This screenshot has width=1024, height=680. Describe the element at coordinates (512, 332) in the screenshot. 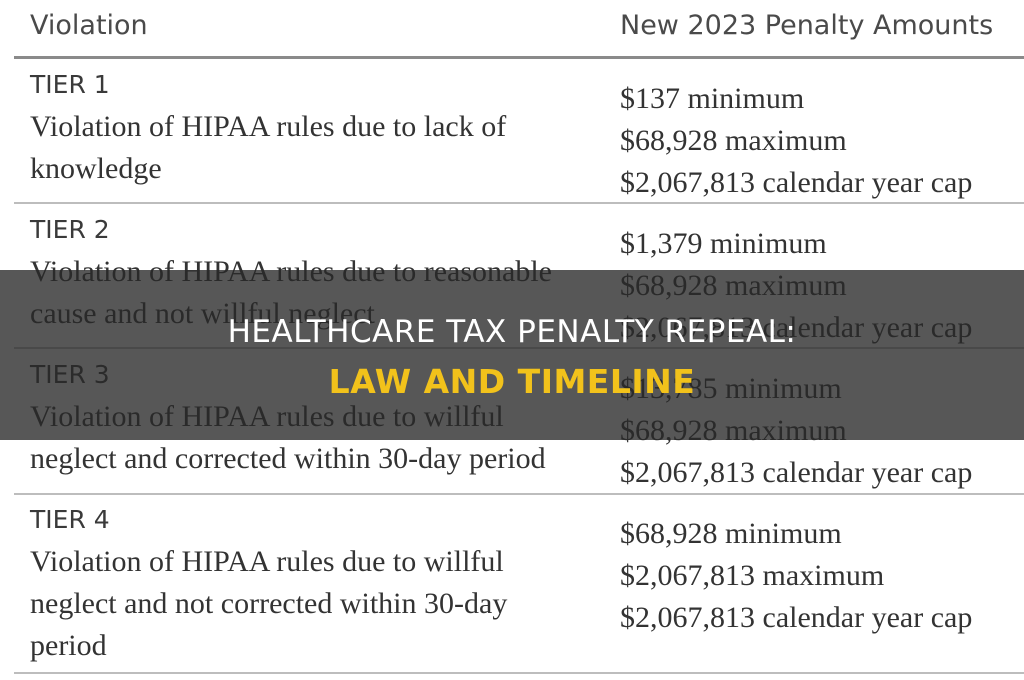

I see `banner-title: HEALTHCARE TAX PENALTY REPEAL:` at that location.